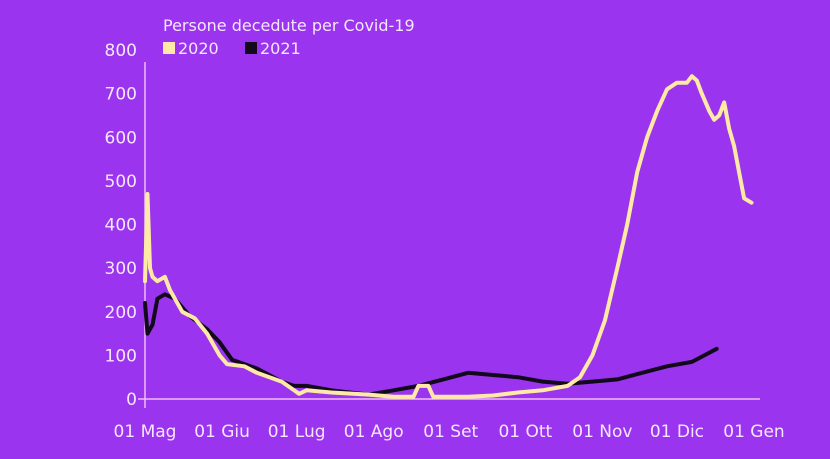 Image resolution: width=830 pixels, height=459 pixels. What do you see at coordinates (753, 432) in the screenshot?
I see `x-tick-label: 01 Gen` at bounding box center [753, 432].